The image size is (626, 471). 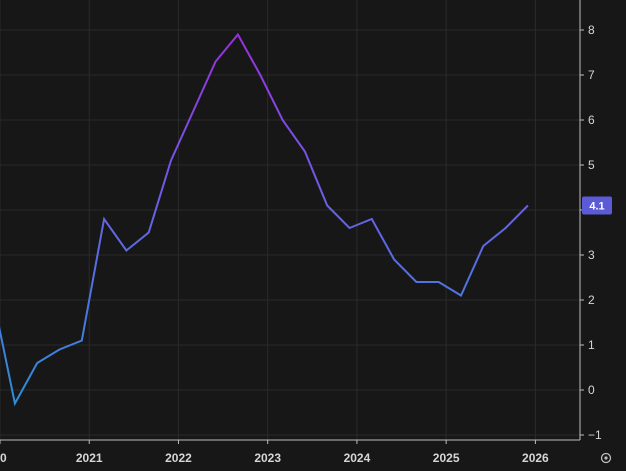 I want to click on x-tick-label: 20, so click(x=3, y=458).